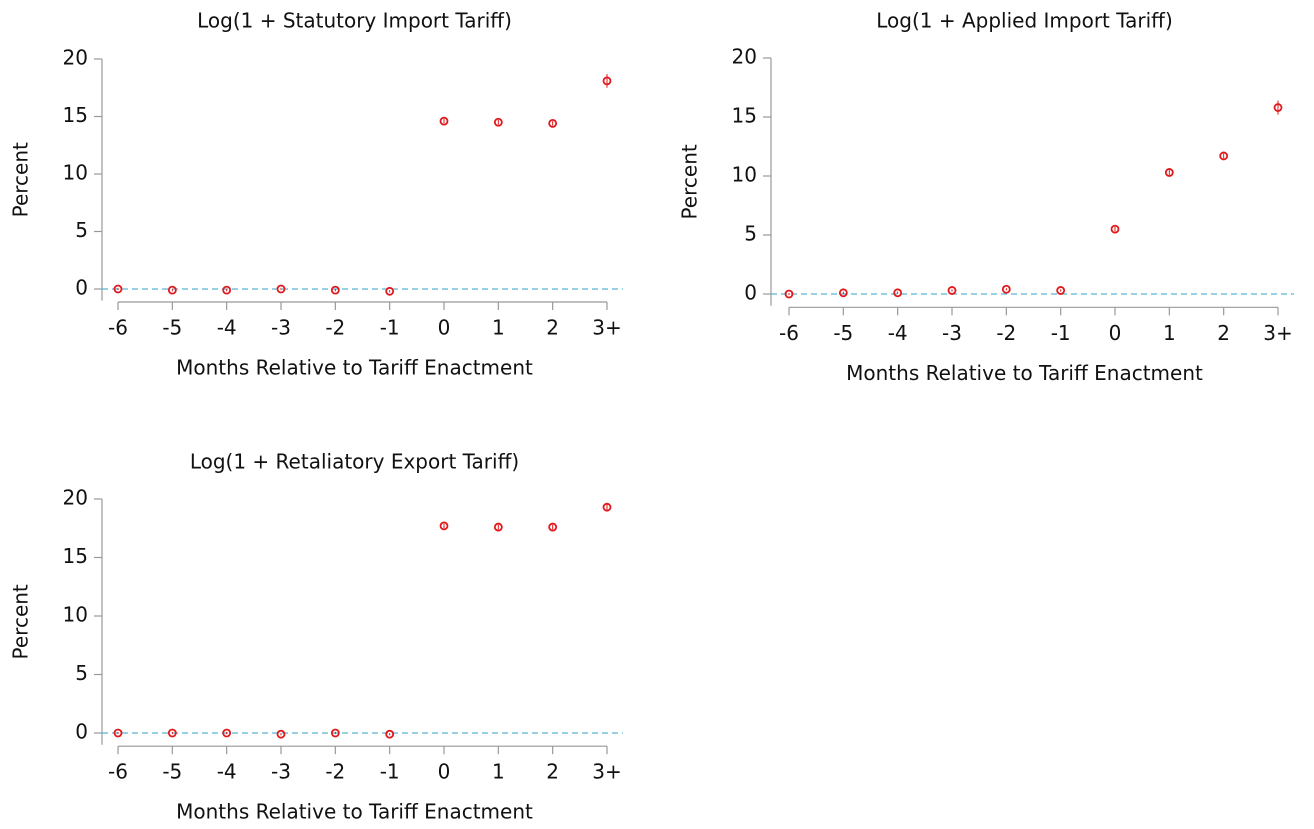 The width and height of the screenshot is (1314, 829). What do you see at coordinates (1024, 21) in the screenshot?
I see `chart-title: Log(1 + Applied Import Tariff)` at bounding box center [1024, 21].